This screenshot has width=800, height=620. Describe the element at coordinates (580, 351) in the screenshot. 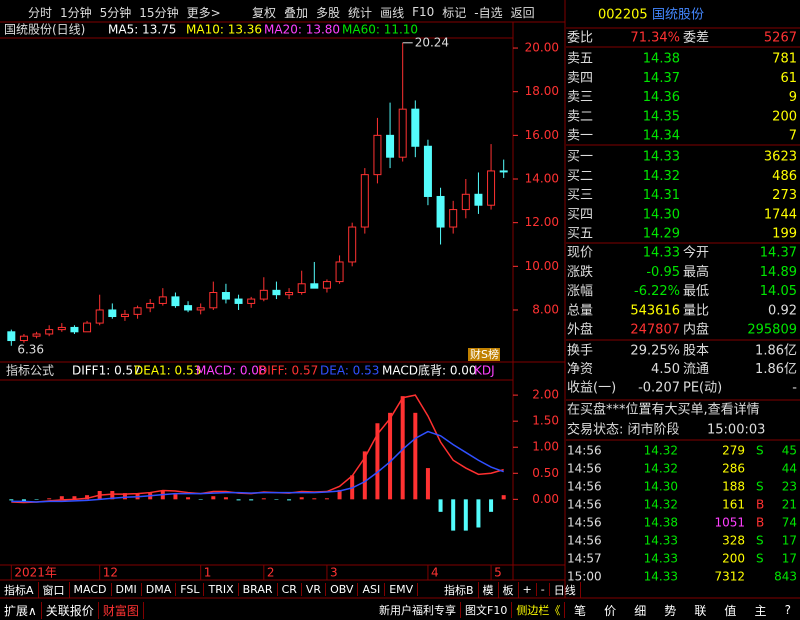

I see `quote-label: 换手` at that location.